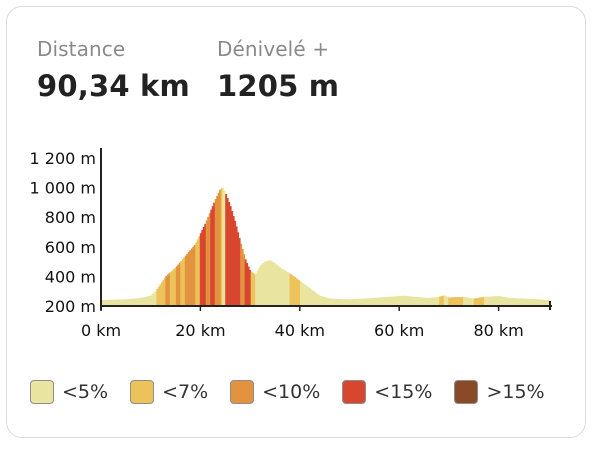 The height and width of the screenshot is (452, 598). Describe the element at coordinates (69, 392) in the screenshot. I see `legend-item: <5%` at that location.